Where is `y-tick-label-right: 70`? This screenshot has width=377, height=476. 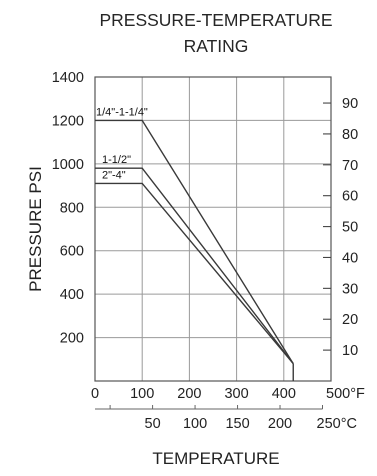 y-tick-label-right: 70 is located at coordinates (350, 166).